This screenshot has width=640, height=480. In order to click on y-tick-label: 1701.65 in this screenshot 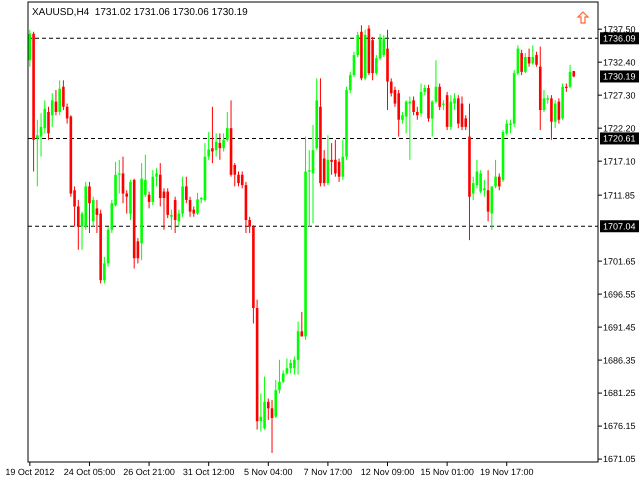, I will do `click(619, 261)`.